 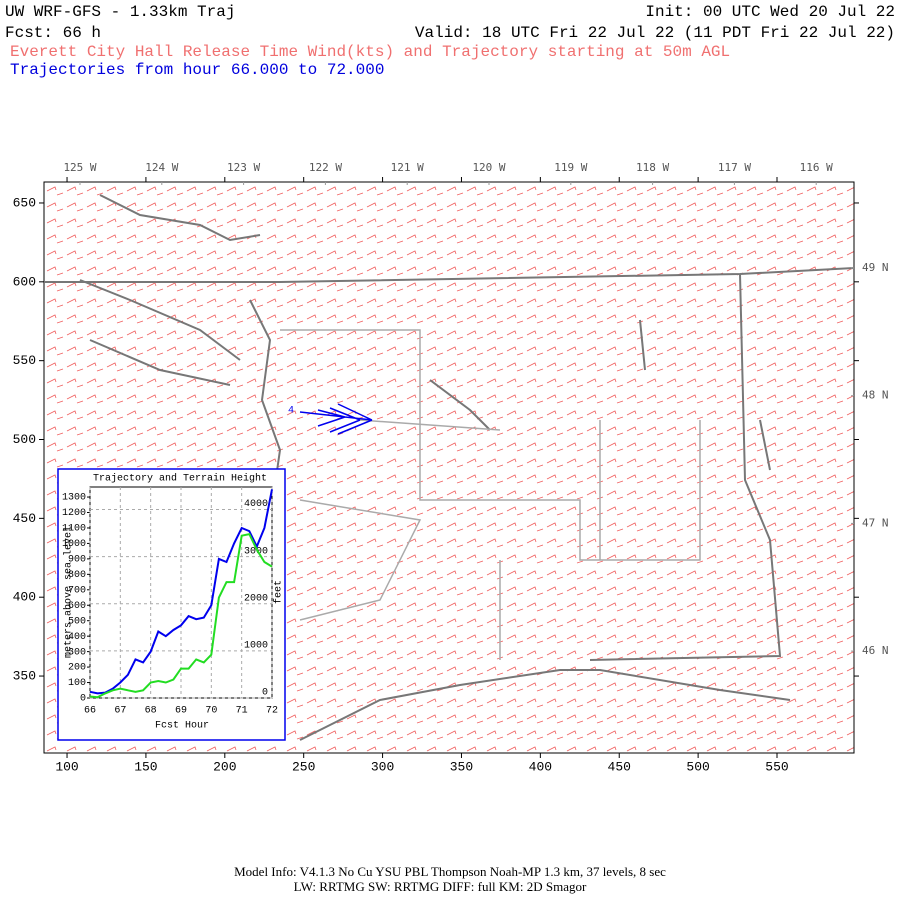 What do you see at coordinates (180, 479) in the screenshot?
I see `inset-title: Trajectory and Terrain Height` at bounding box center [180, 479].